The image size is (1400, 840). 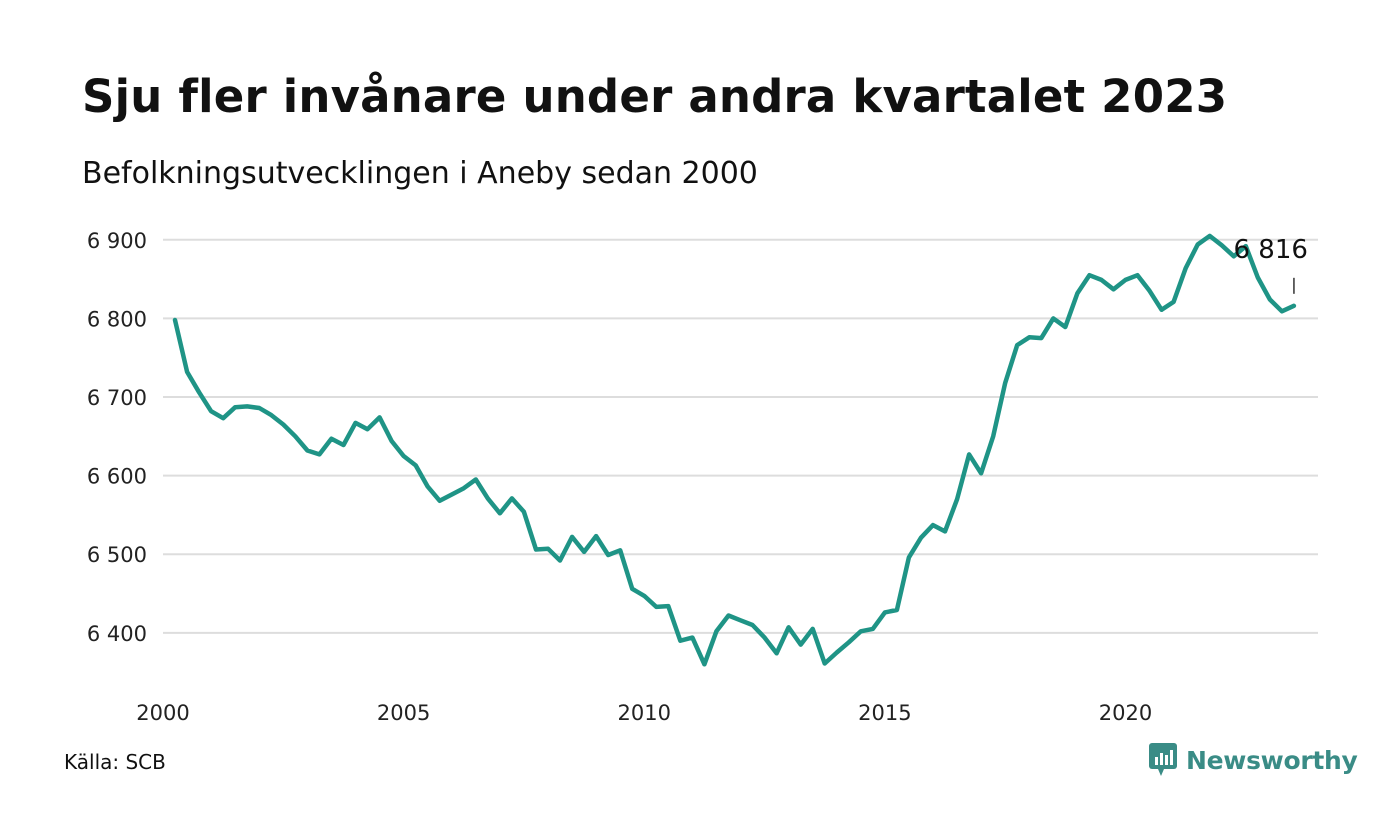 What do you see at coordinates (1272, 760) in the screenshot?
I see `brand-name: Newsworthy` at bounding box center [1272, 760].